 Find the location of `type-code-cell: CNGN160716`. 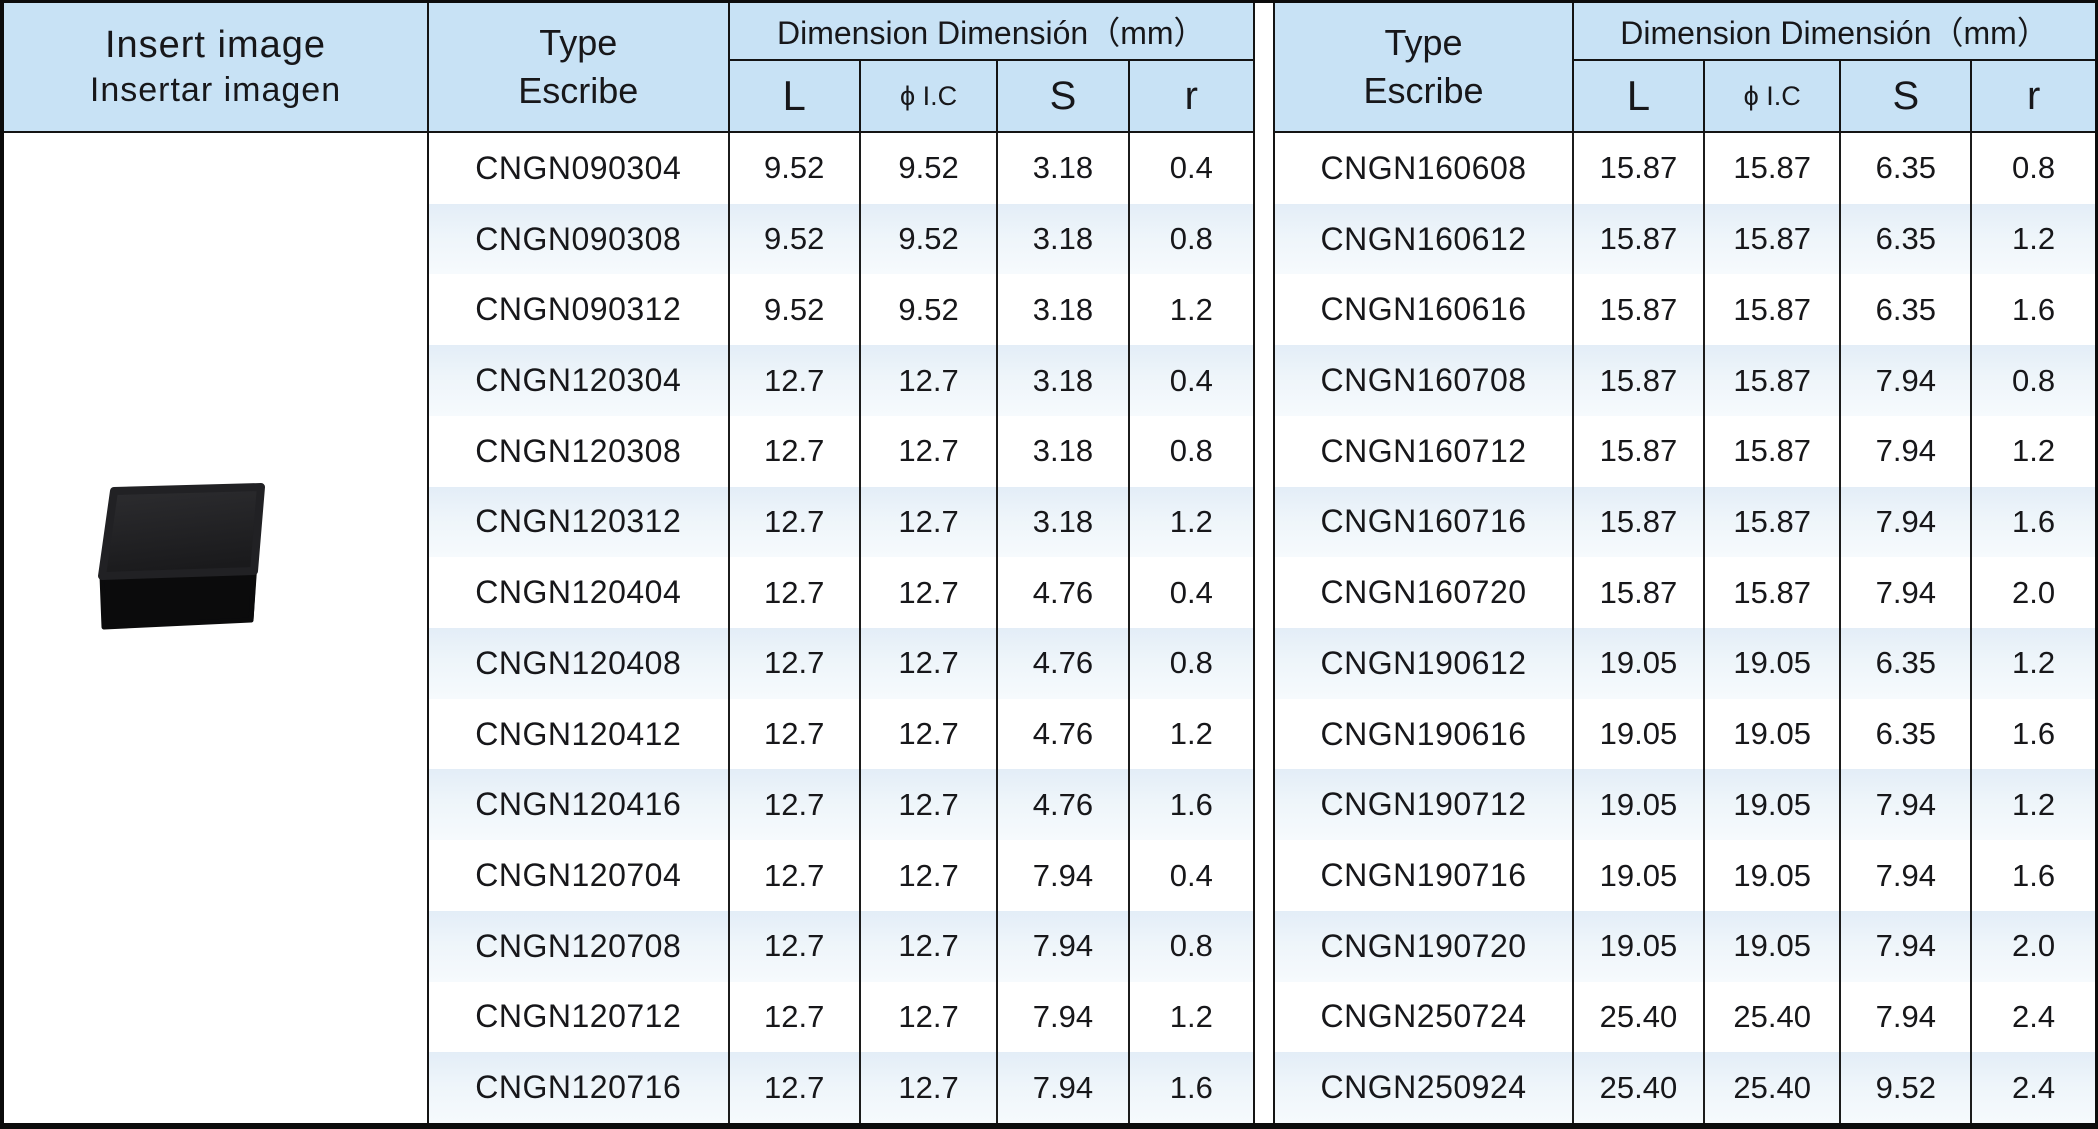

type-code-cell: CNGN160716 is located at coordinates (1423, 521).